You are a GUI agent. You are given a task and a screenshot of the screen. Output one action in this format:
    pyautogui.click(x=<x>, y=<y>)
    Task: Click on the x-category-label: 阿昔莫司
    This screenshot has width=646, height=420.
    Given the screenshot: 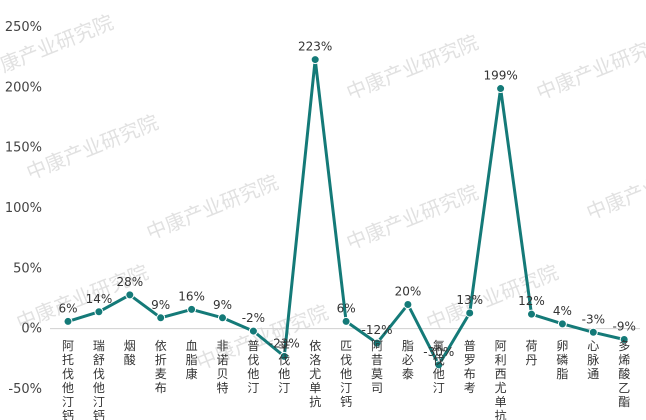 What is the action you would take?
    pyautogui.click(x=377, y=367)
    